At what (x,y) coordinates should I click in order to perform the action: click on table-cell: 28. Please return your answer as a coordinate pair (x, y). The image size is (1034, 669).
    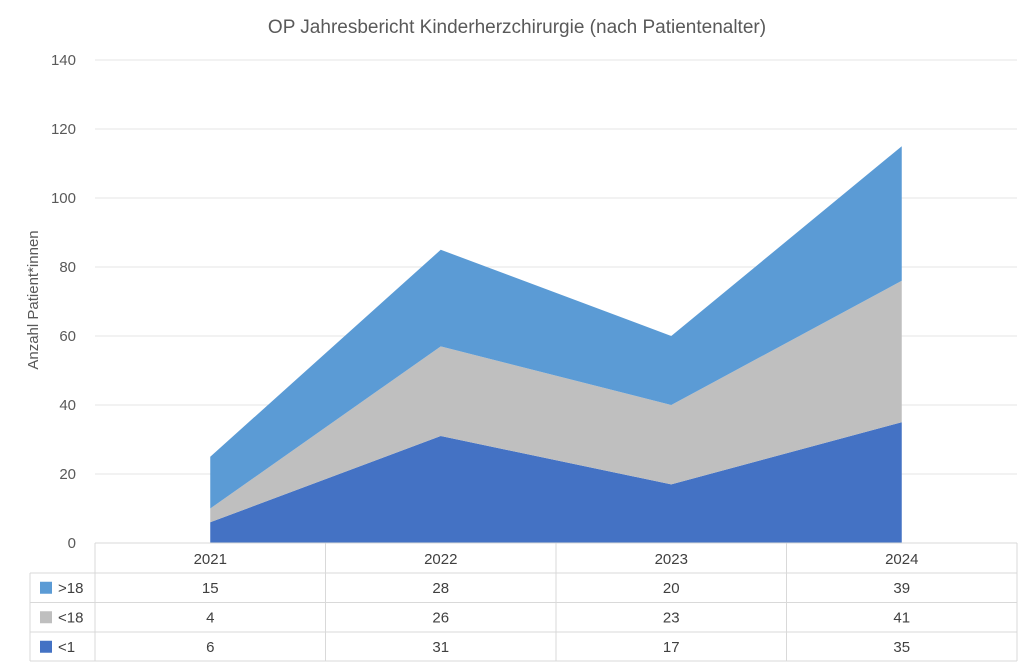
    Looking at the image, I should click on (440, 588).